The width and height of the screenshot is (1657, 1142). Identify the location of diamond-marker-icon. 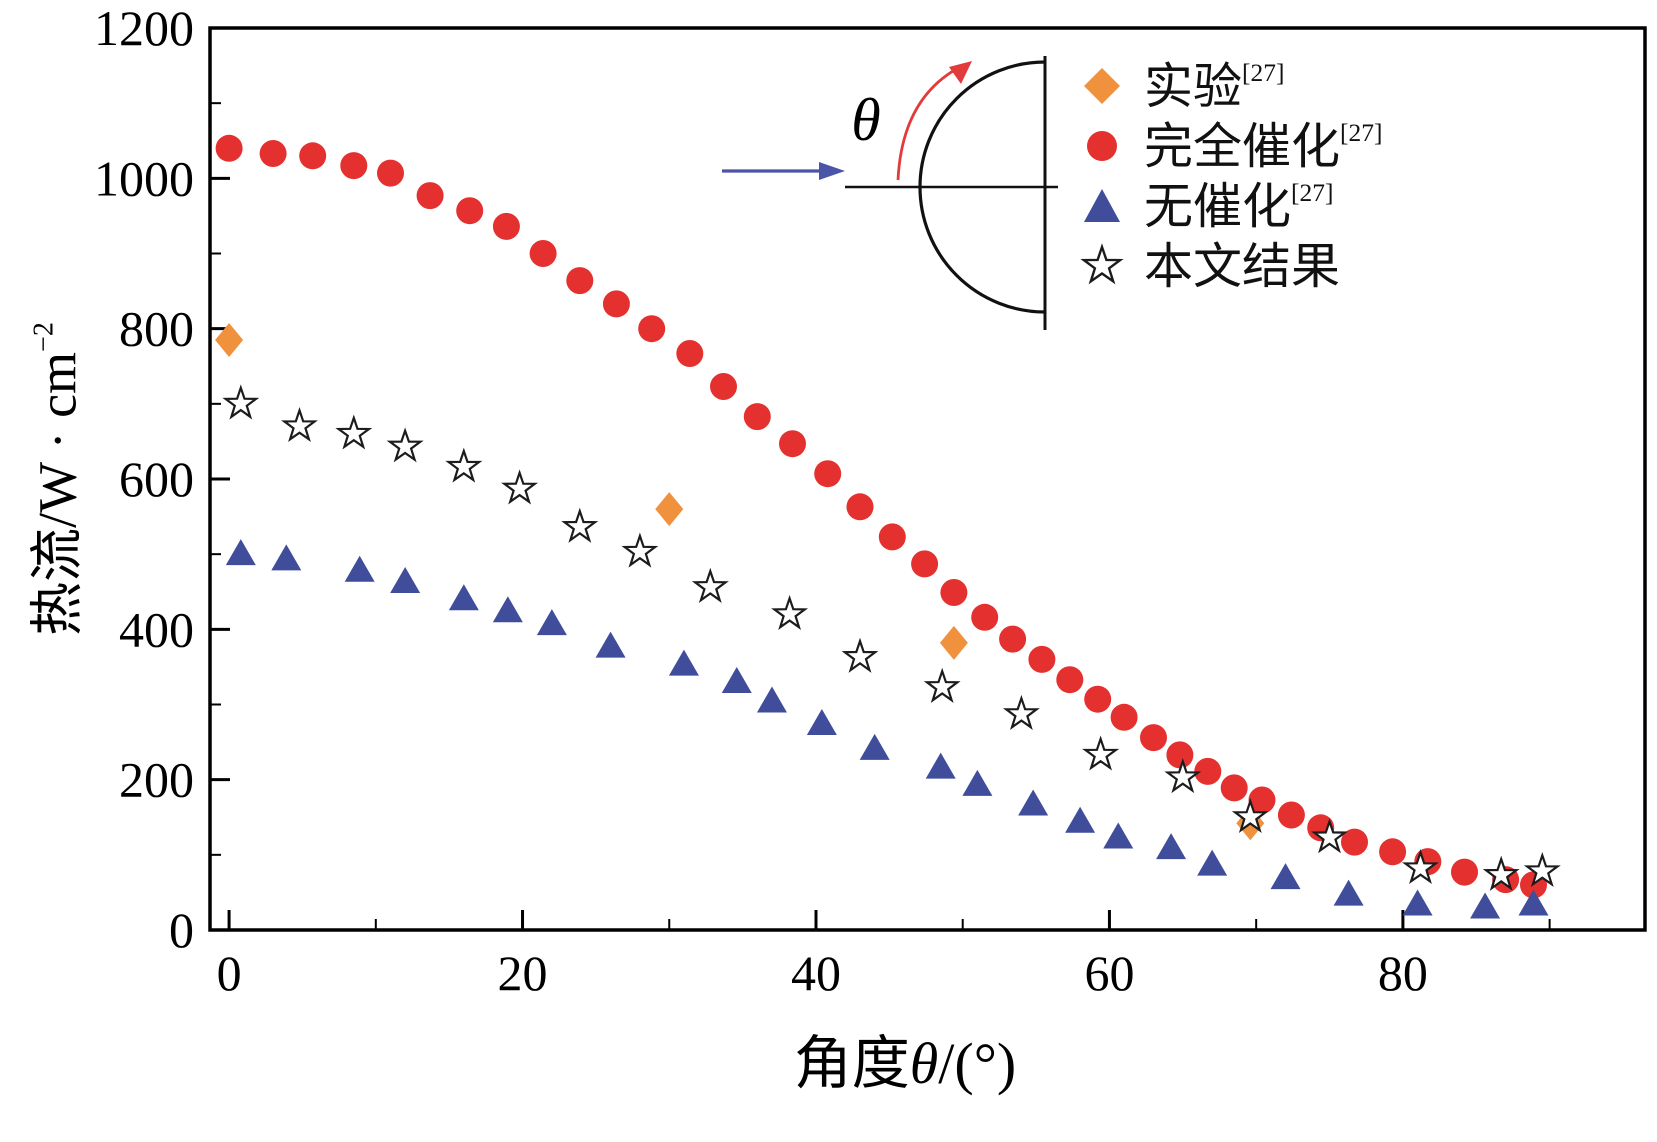
(1102, 86).